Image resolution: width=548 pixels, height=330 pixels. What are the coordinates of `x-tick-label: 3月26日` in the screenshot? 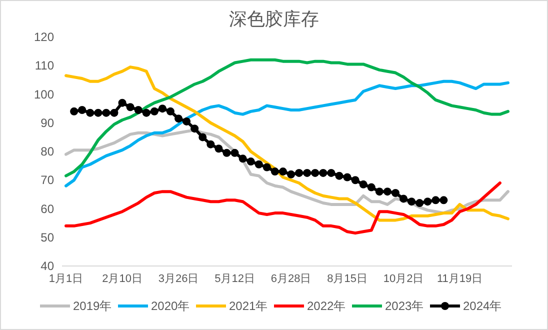 It's located at (178, 279).